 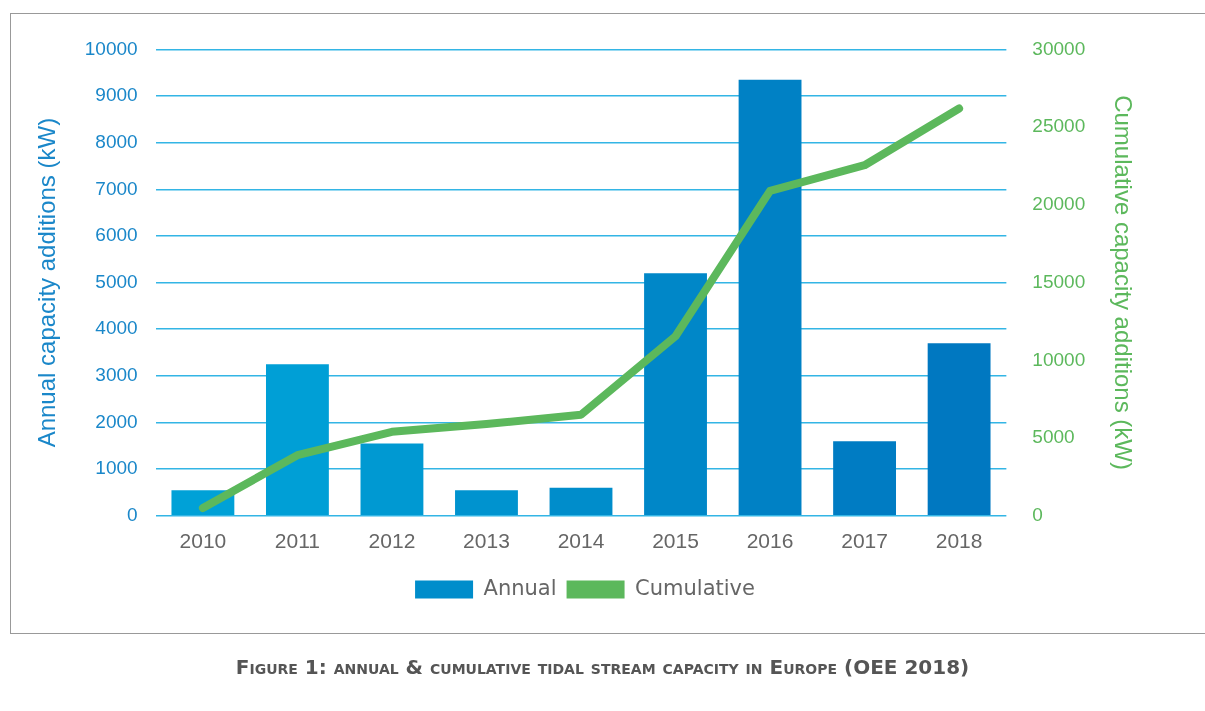 What do you see at coordinates (1059, 281) in the screenshot?
I see `y2-tick-label: 15000` at bounding box center [1059, 281].